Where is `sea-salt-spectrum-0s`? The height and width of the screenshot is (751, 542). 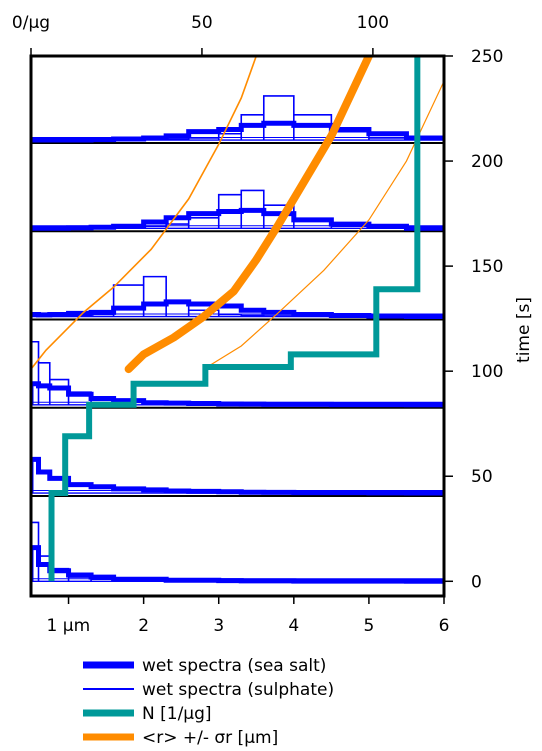
sea-salt-spectrum-0s is located at coordinates (237, 564).